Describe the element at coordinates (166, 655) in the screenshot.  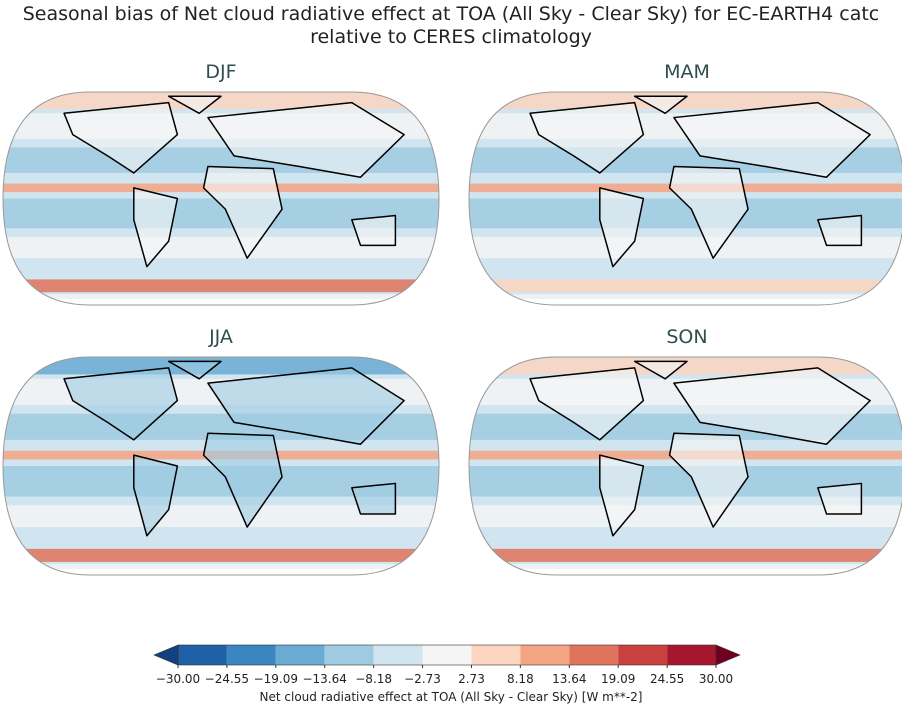
I see `colorbar-under` at that location.